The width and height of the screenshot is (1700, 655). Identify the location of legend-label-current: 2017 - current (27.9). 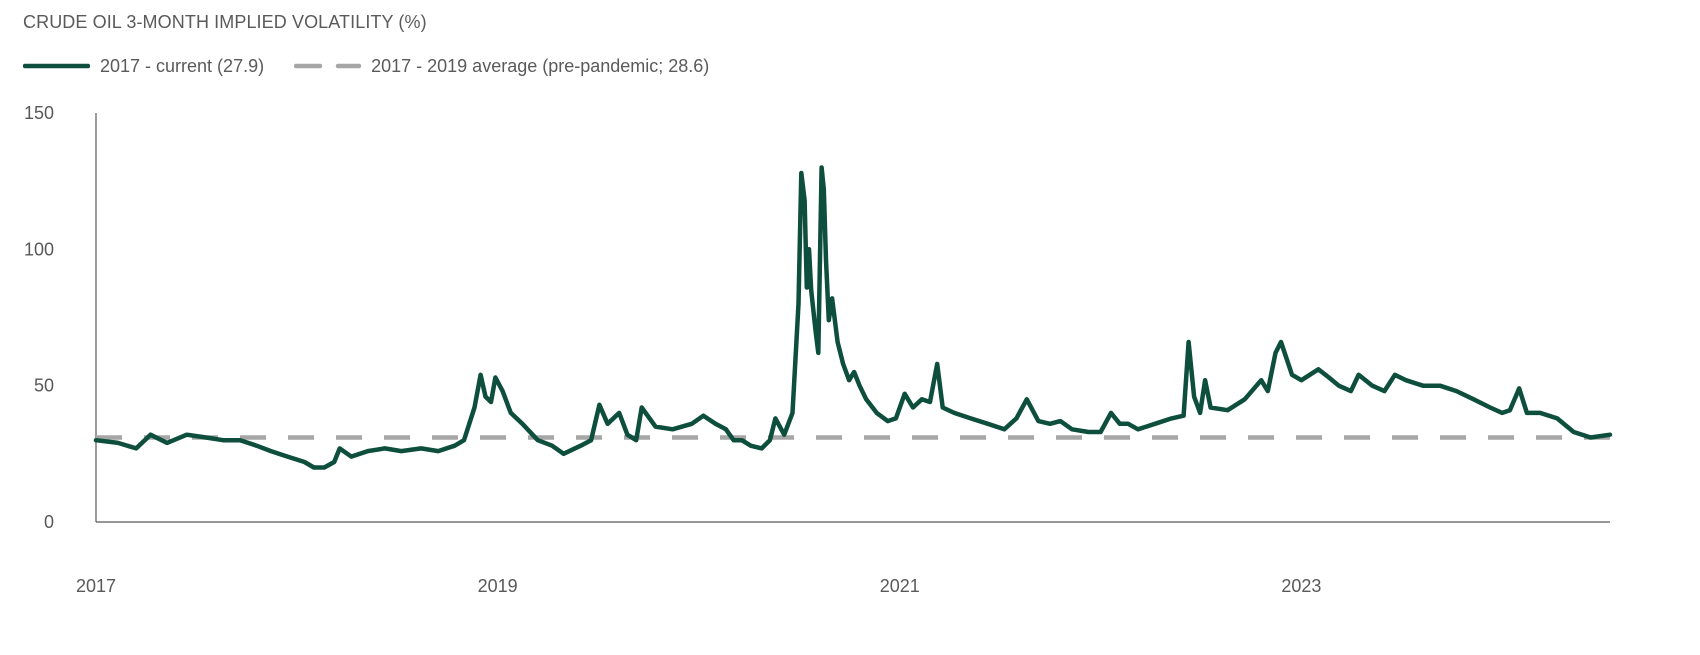
(182, 65).